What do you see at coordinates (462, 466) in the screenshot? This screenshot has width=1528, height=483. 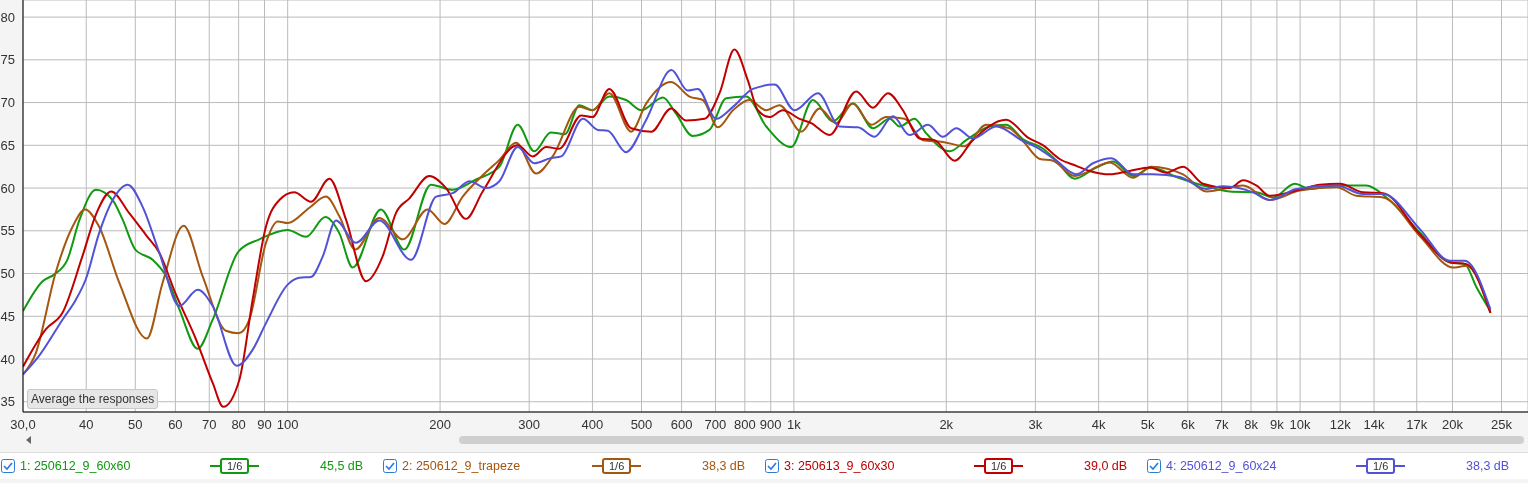 I see `text: 2: 250612_9_trapeze` at bounding box center [462, 466].